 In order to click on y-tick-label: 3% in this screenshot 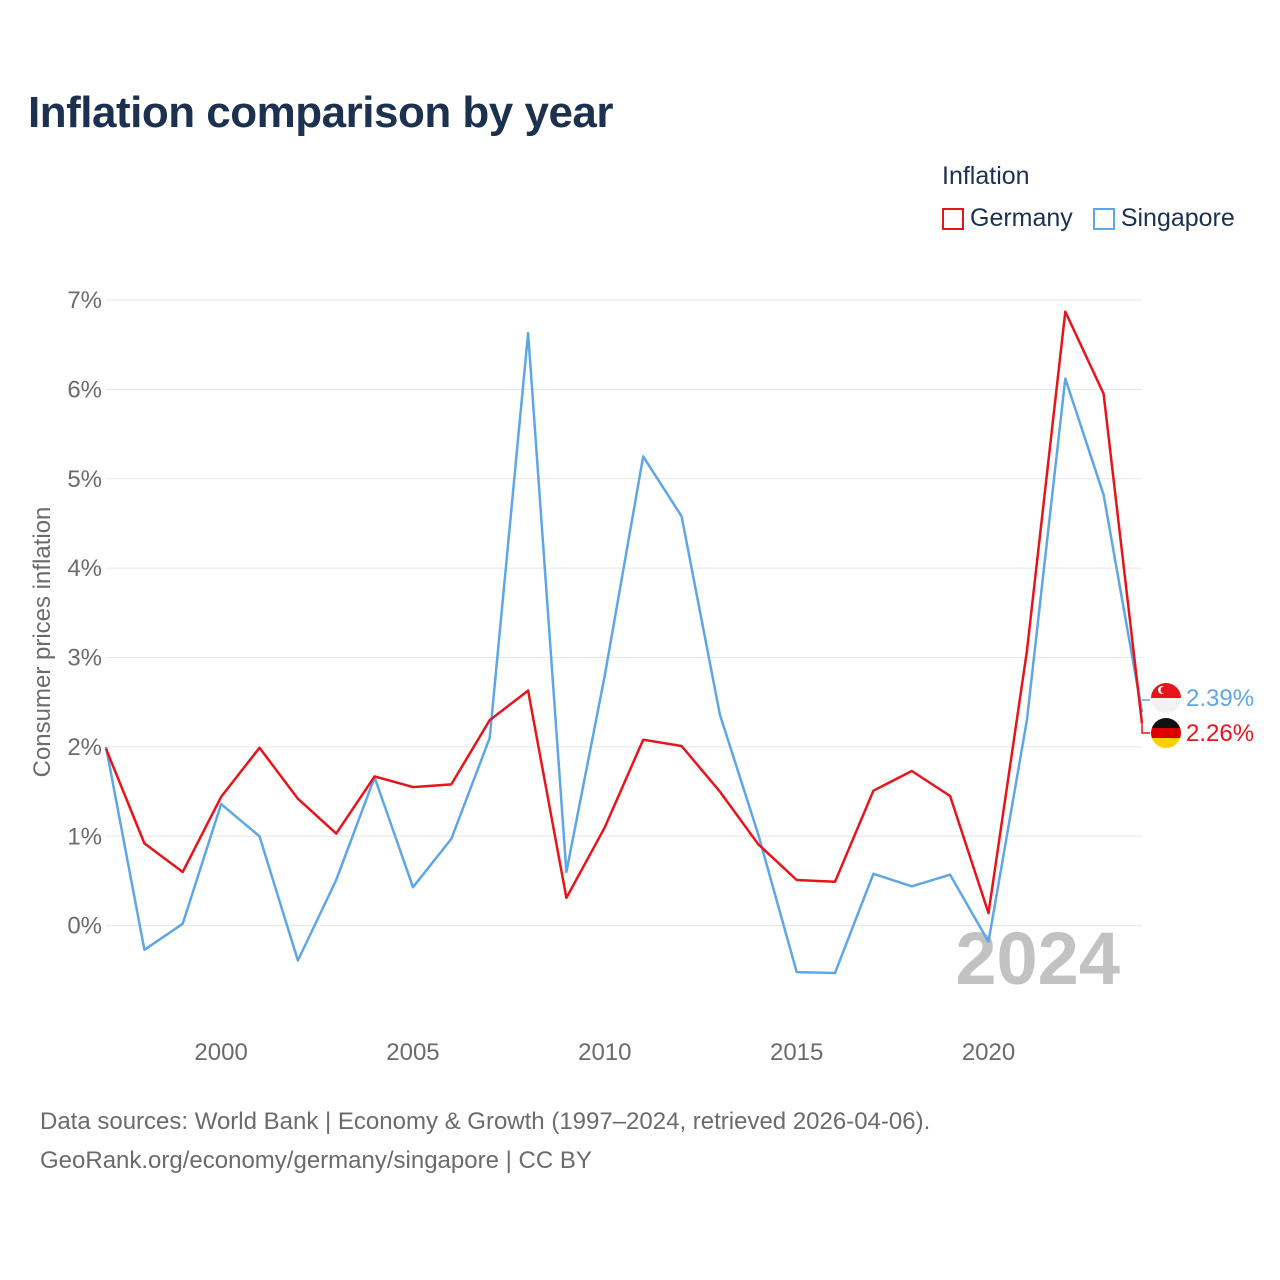, I will do `click(84, 658)`.